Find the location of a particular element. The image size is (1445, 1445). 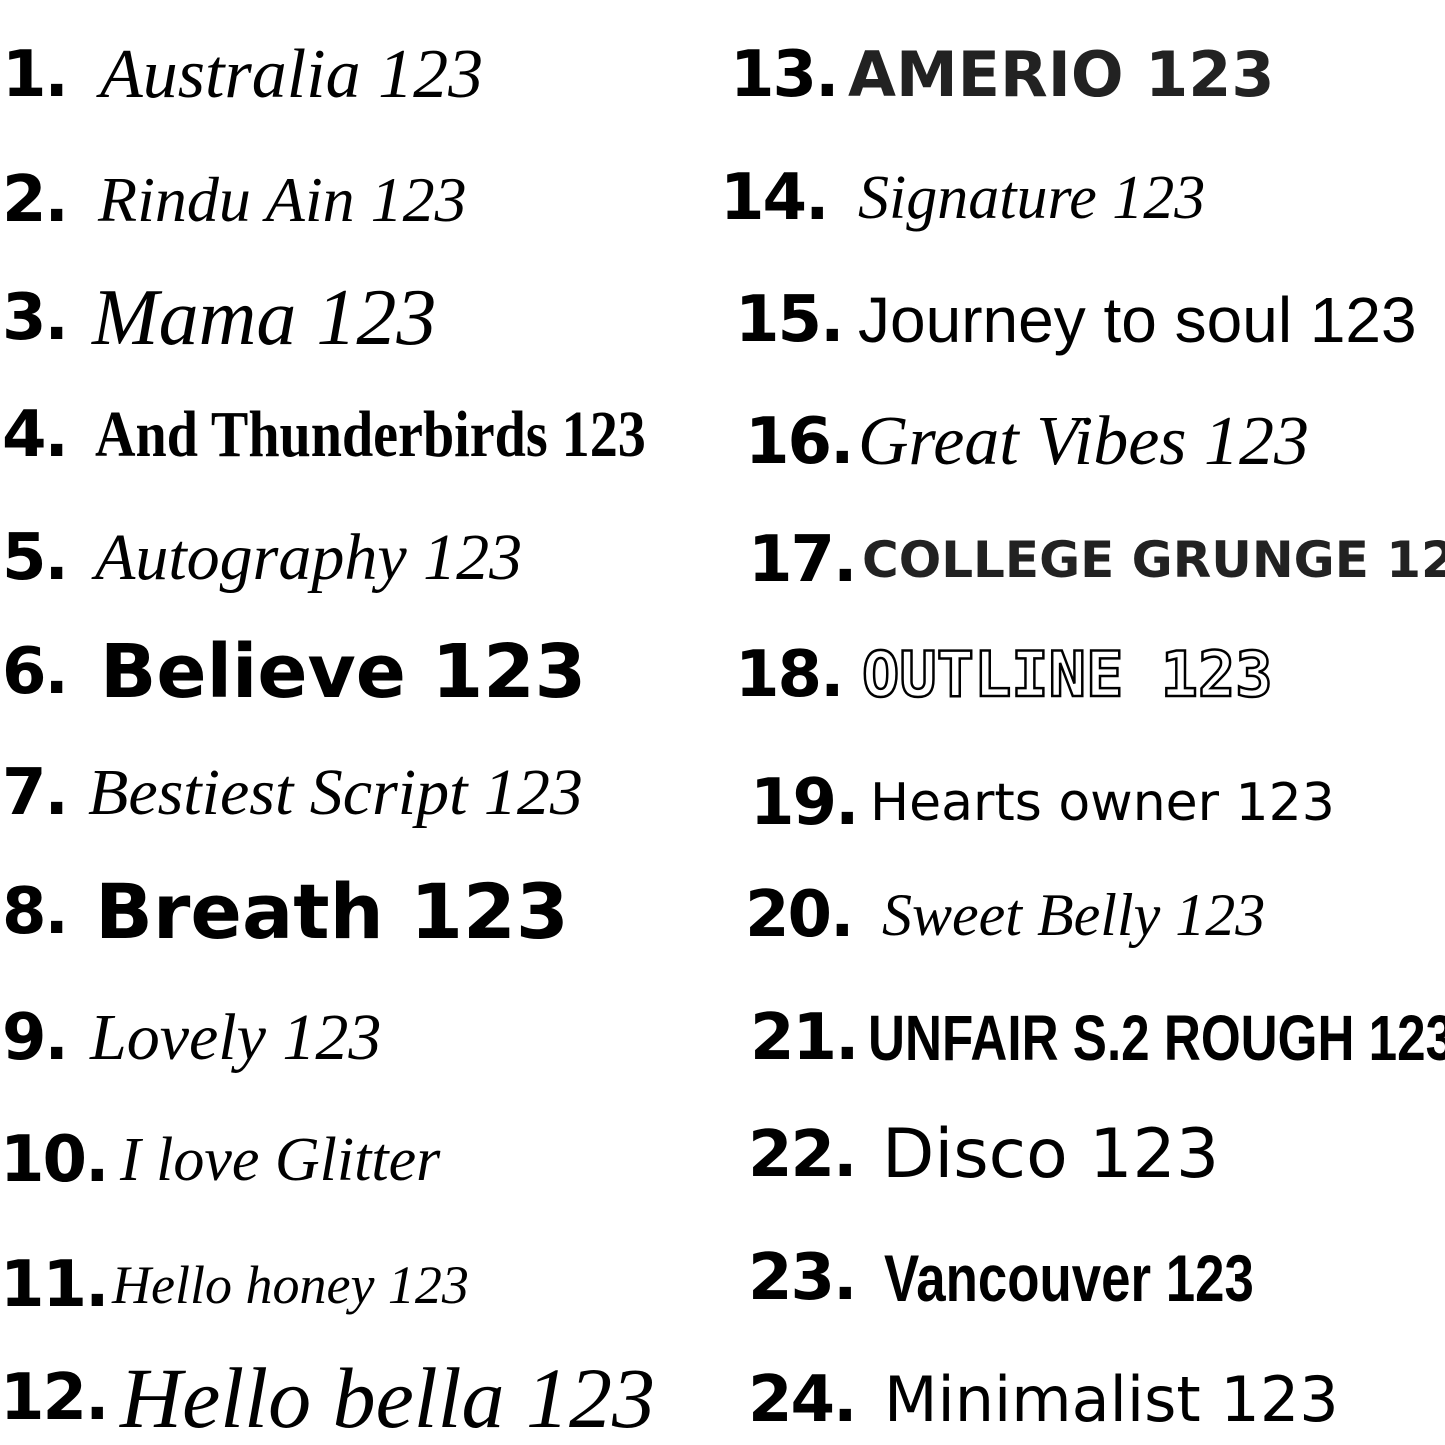

item-number: 17. is located at coordinates (802, 560).